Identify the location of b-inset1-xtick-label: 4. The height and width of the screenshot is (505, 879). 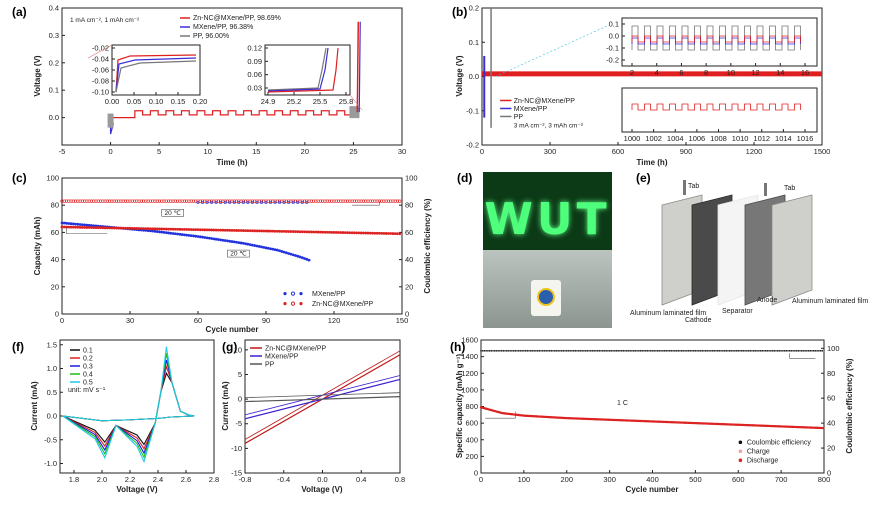
(657, 72).